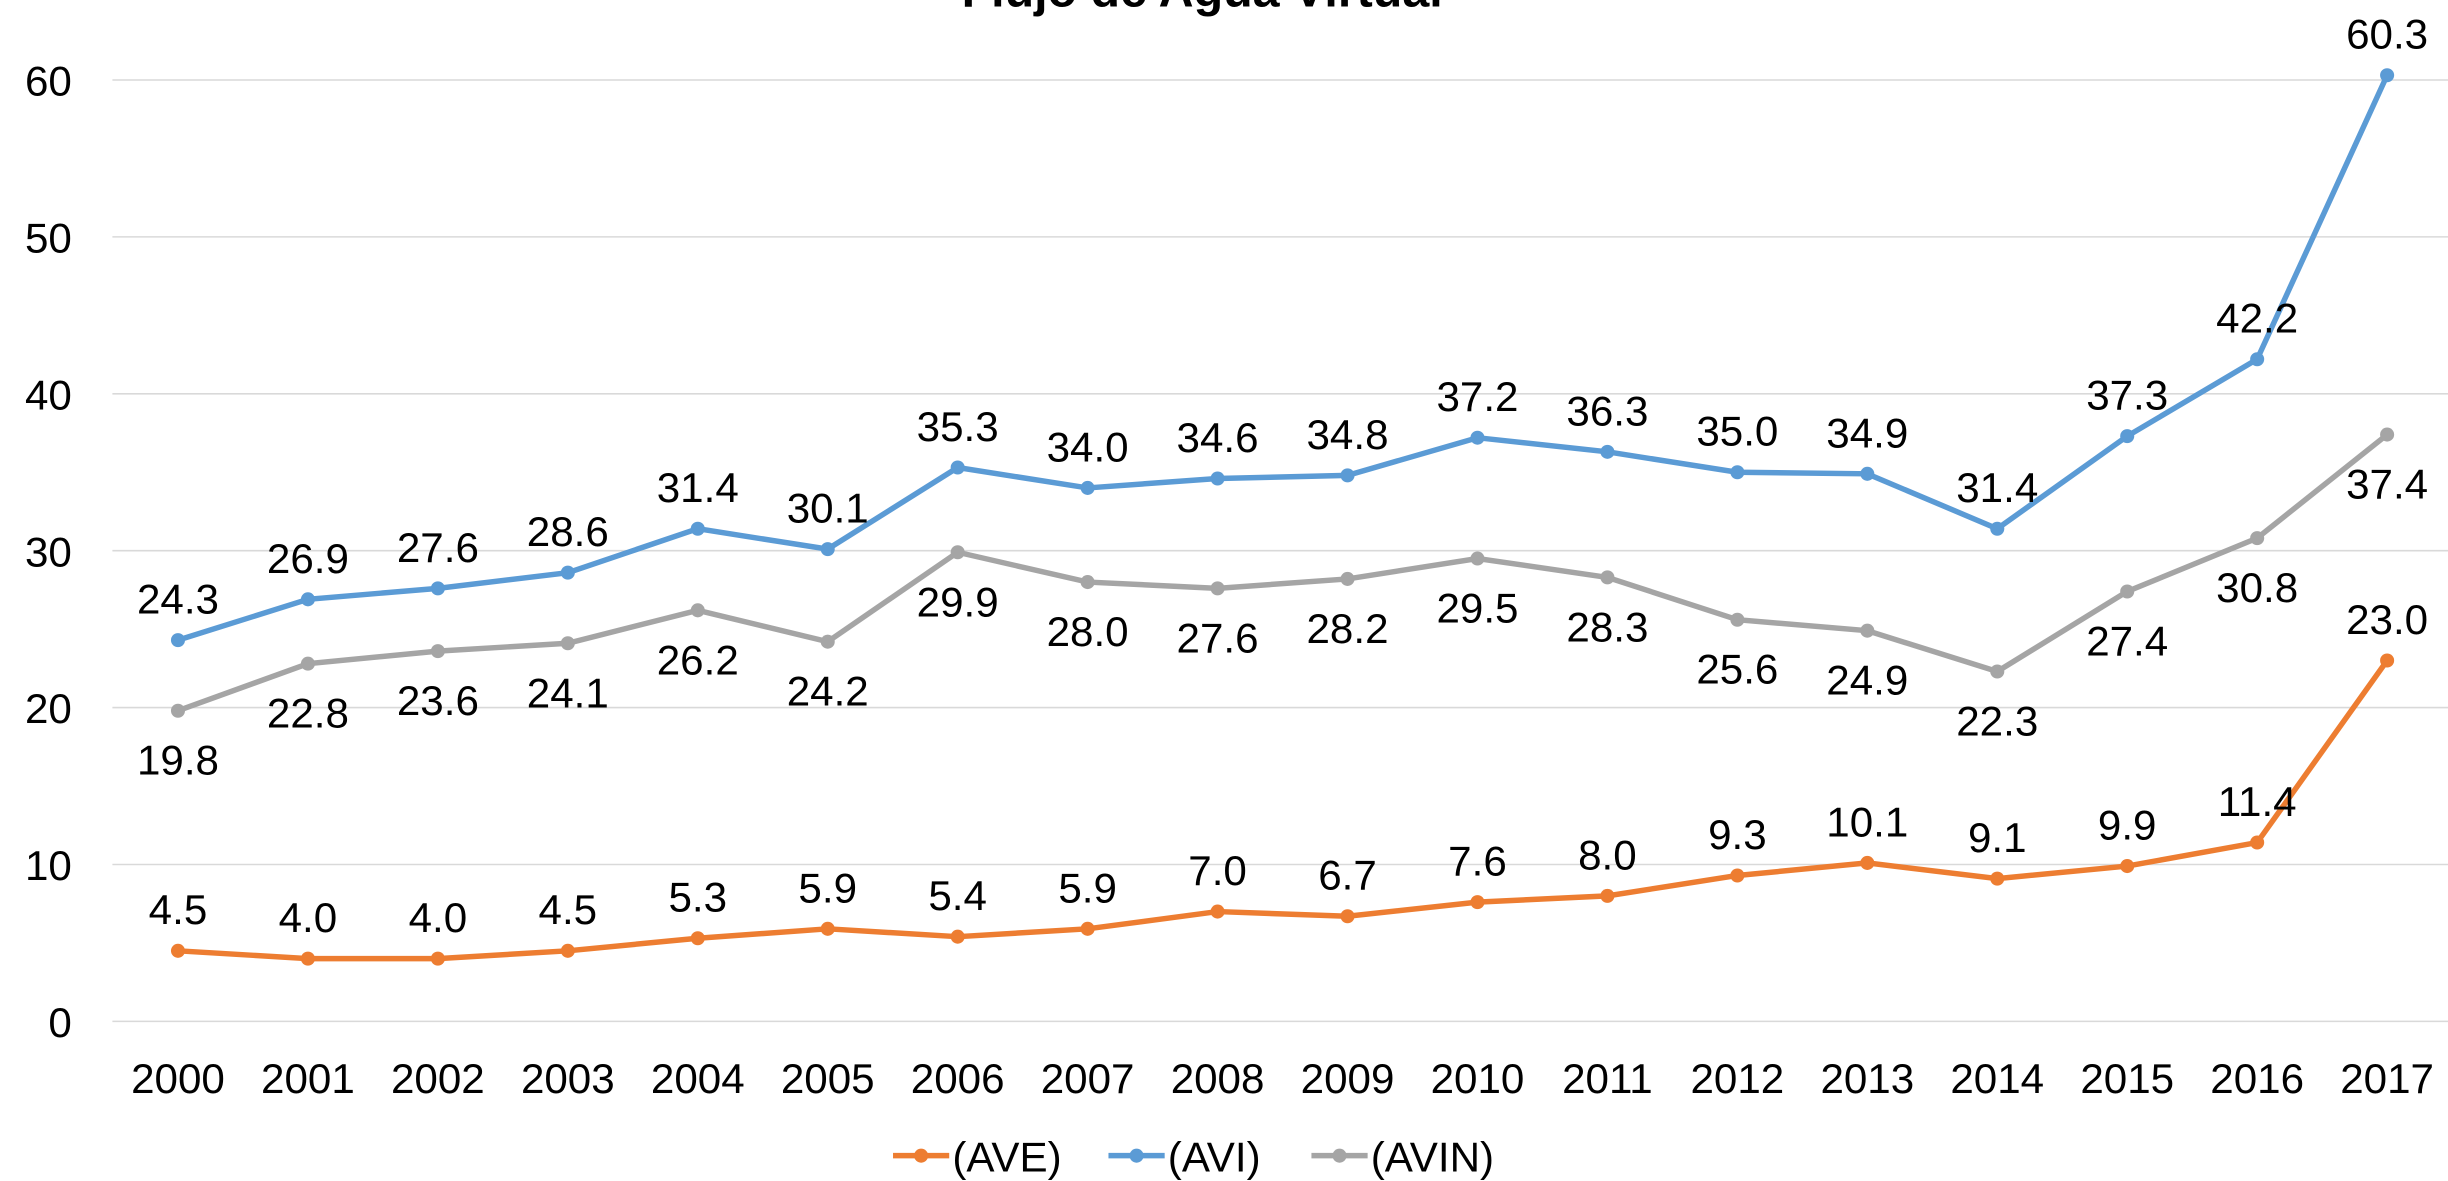 This screenshot has width=2448, height=1181. What do you see at coordinates (1432, 1156) in the screenshot?
I see `legend-label: (AVIN)` at bounding box center [1432, 1156].